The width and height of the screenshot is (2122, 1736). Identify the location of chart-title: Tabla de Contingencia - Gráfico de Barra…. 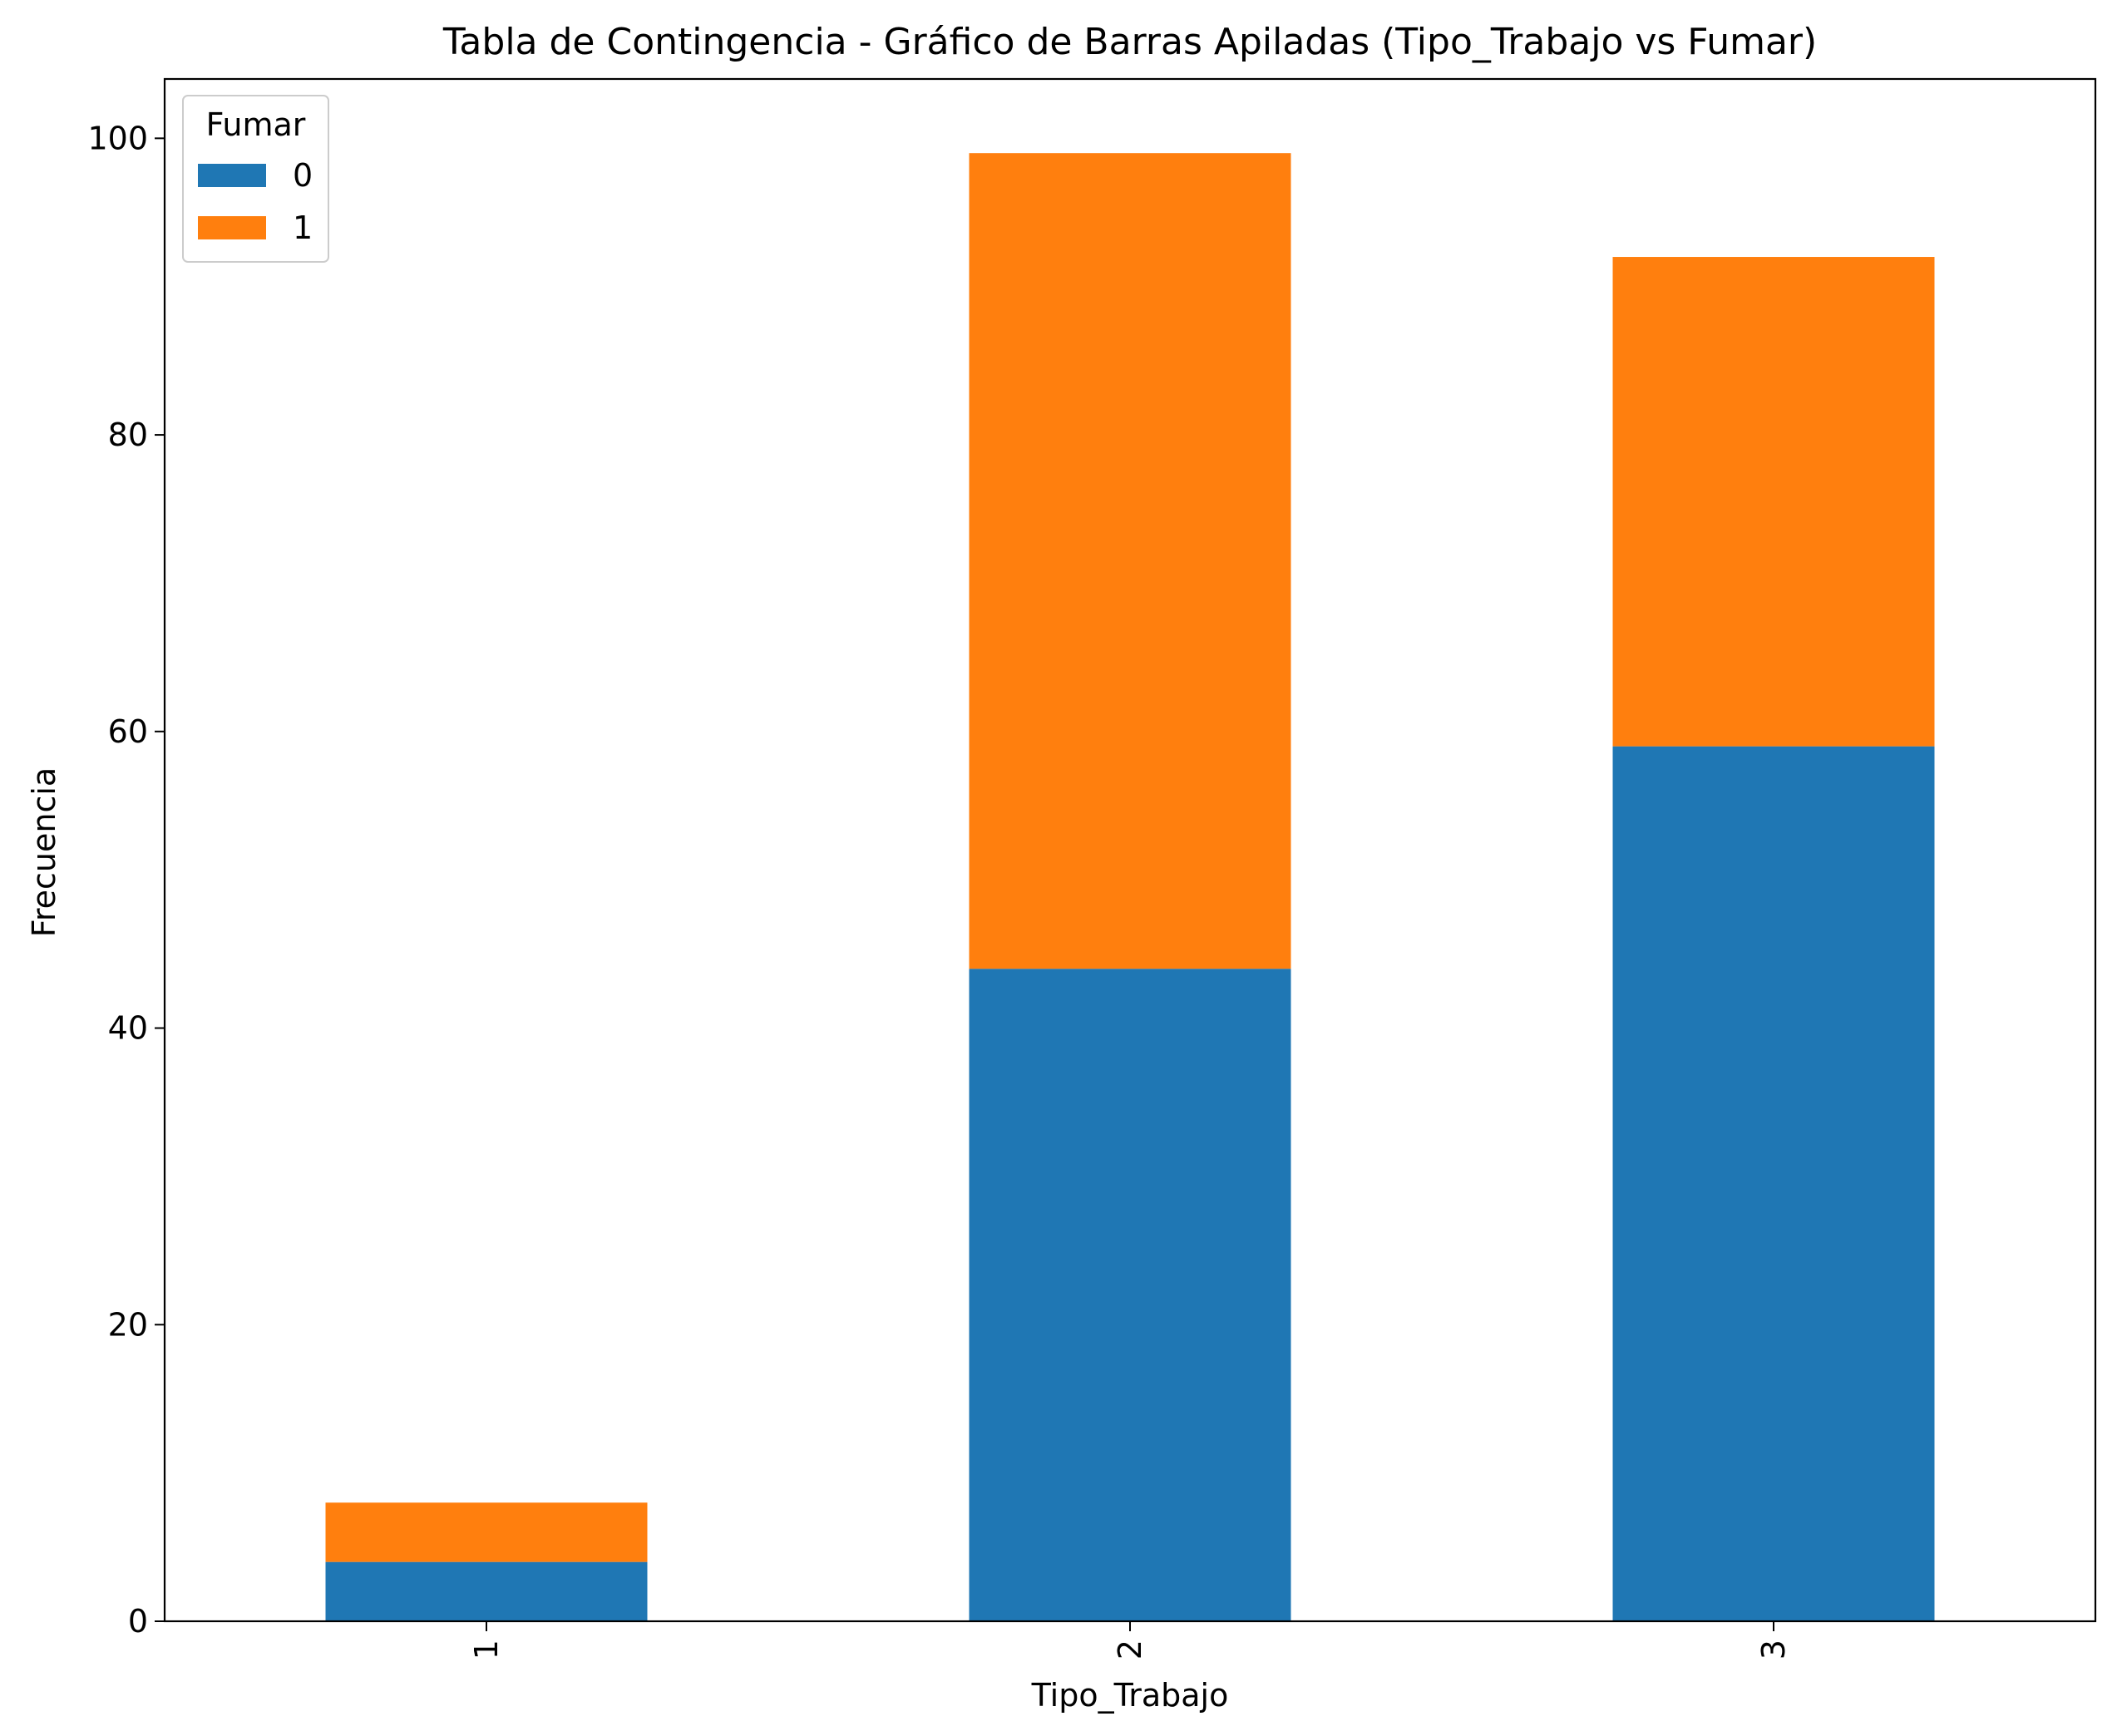
(1129, 42).